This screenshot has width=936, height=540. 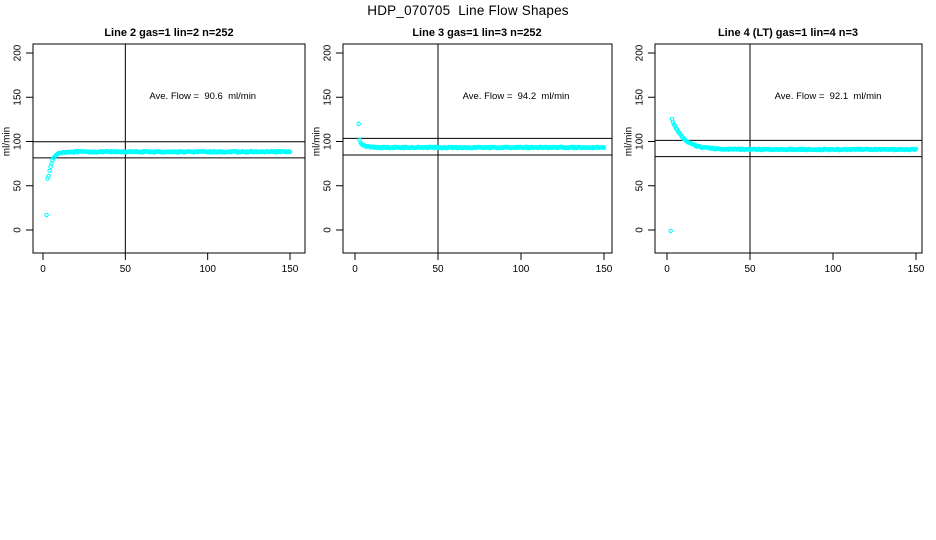 I want to click on panel-2: 0 50 100 150 200 ml/min 0 50 100 150, so click(x=462, y=159).